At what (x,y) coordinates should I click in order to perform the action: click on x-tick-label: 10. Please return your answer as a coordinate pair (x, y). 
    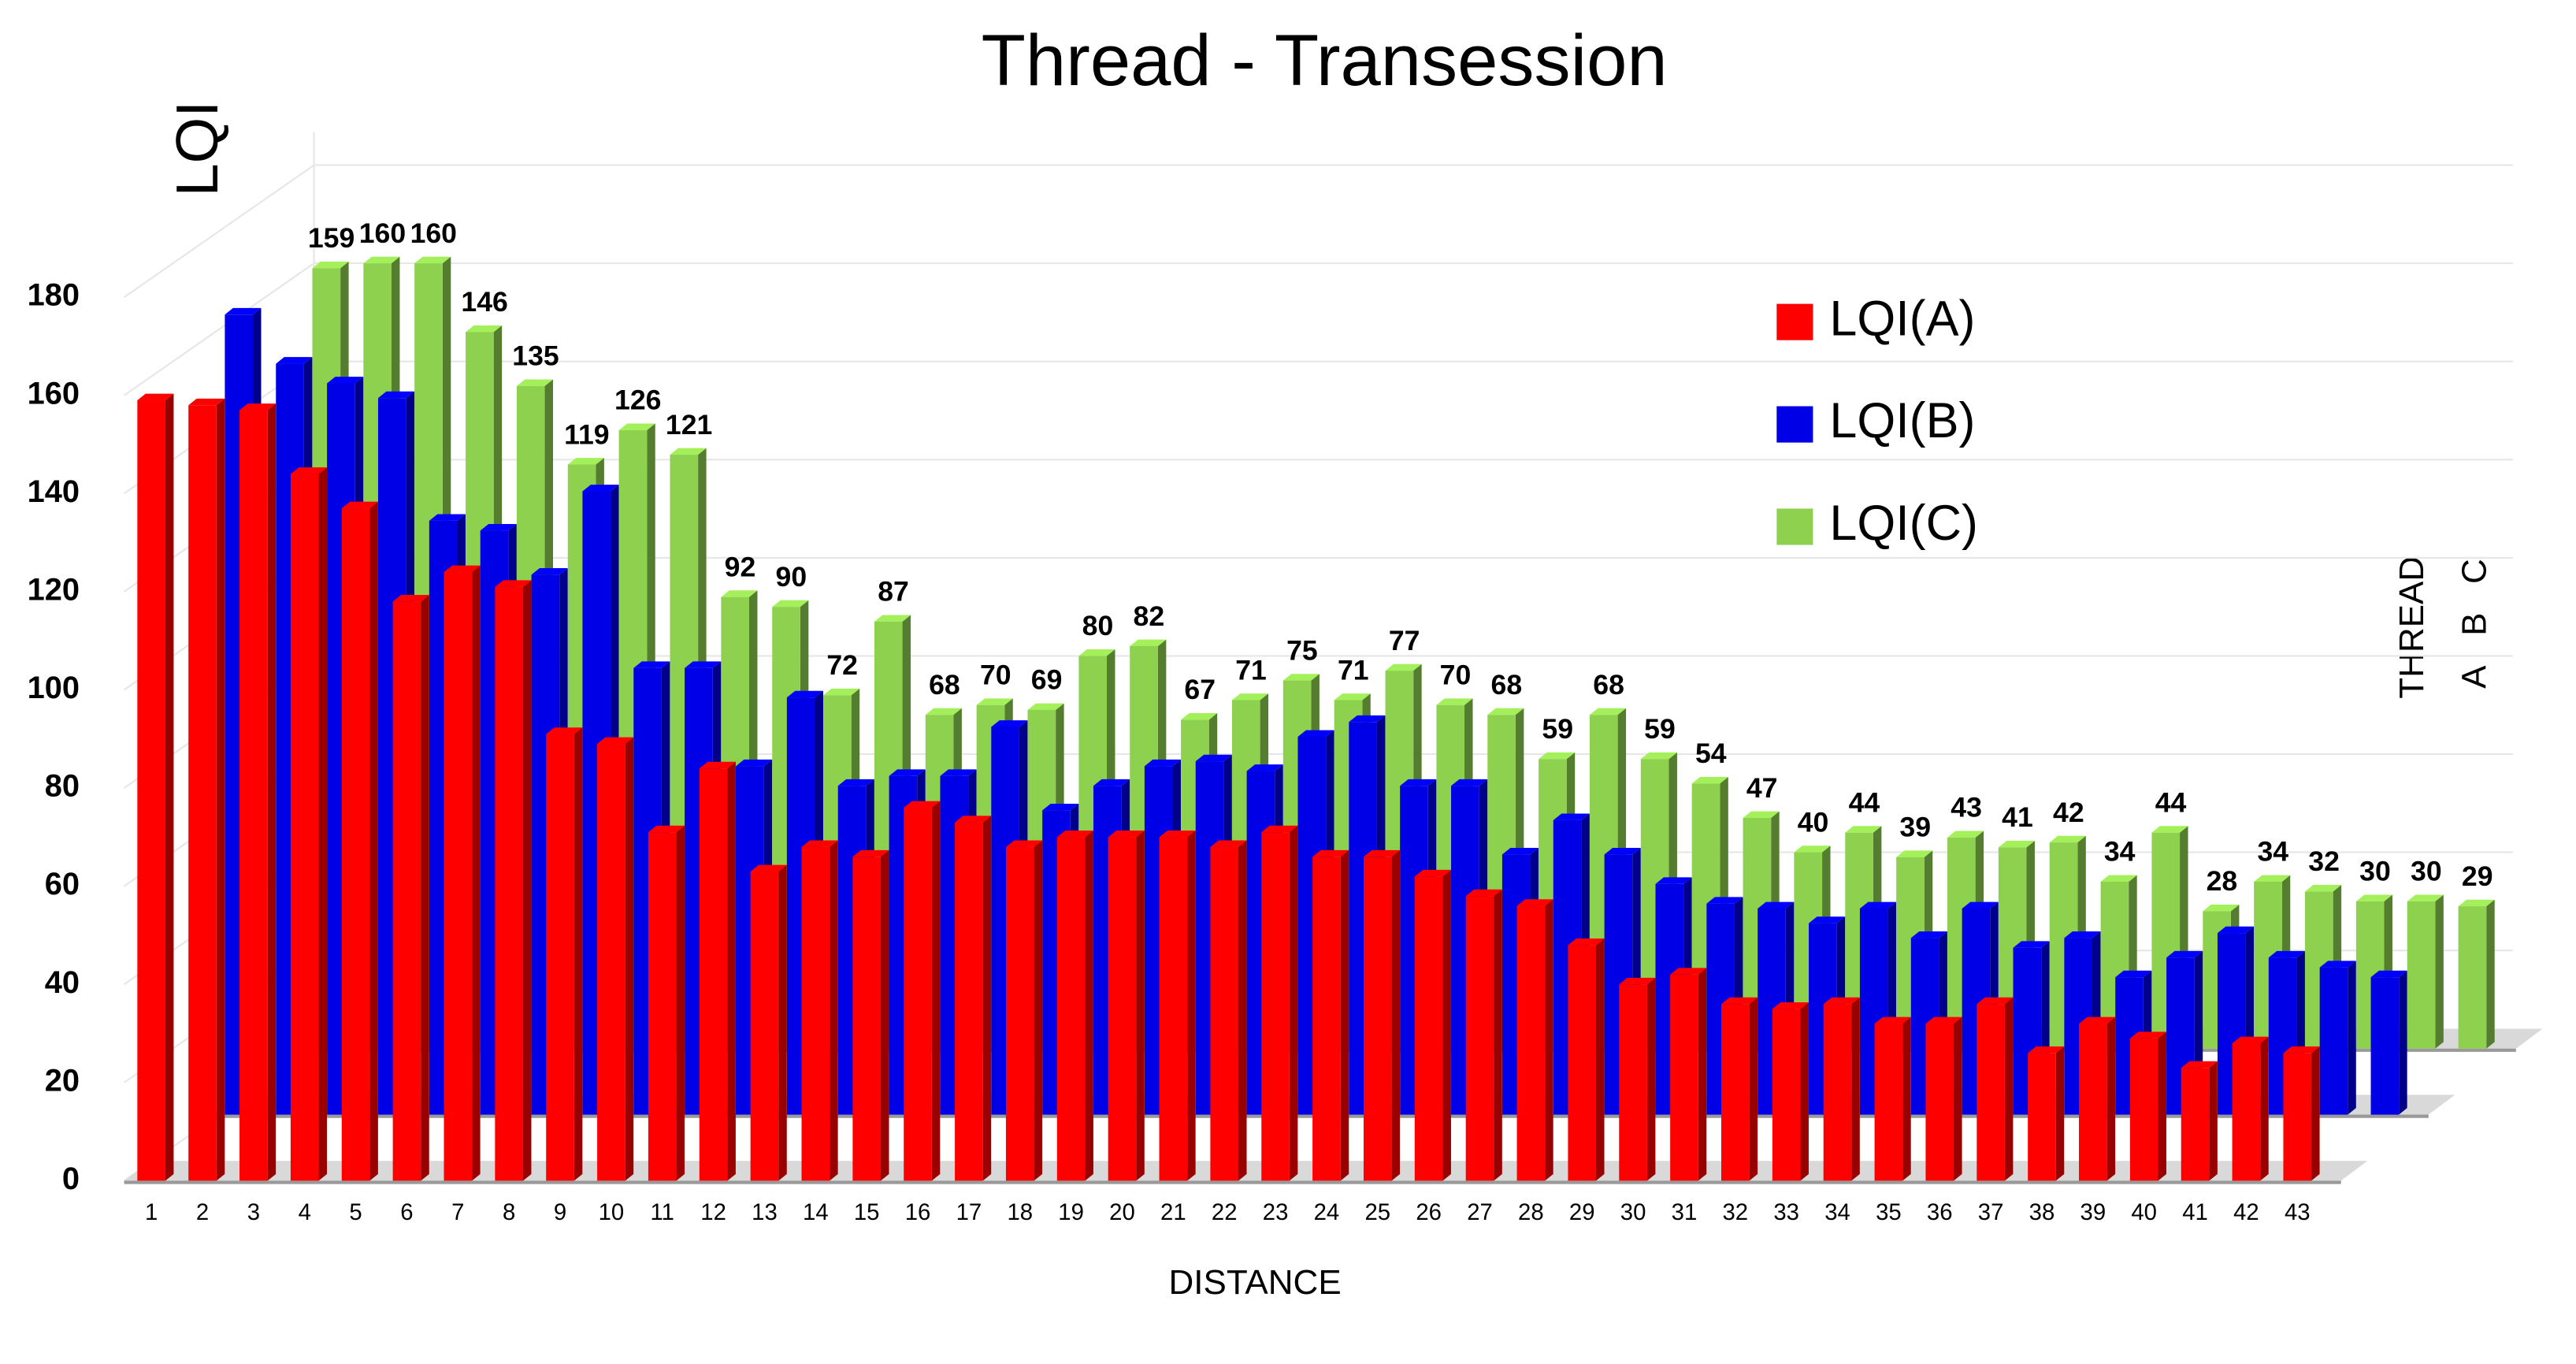
    Looking at the image, I should click on (612, 1212).